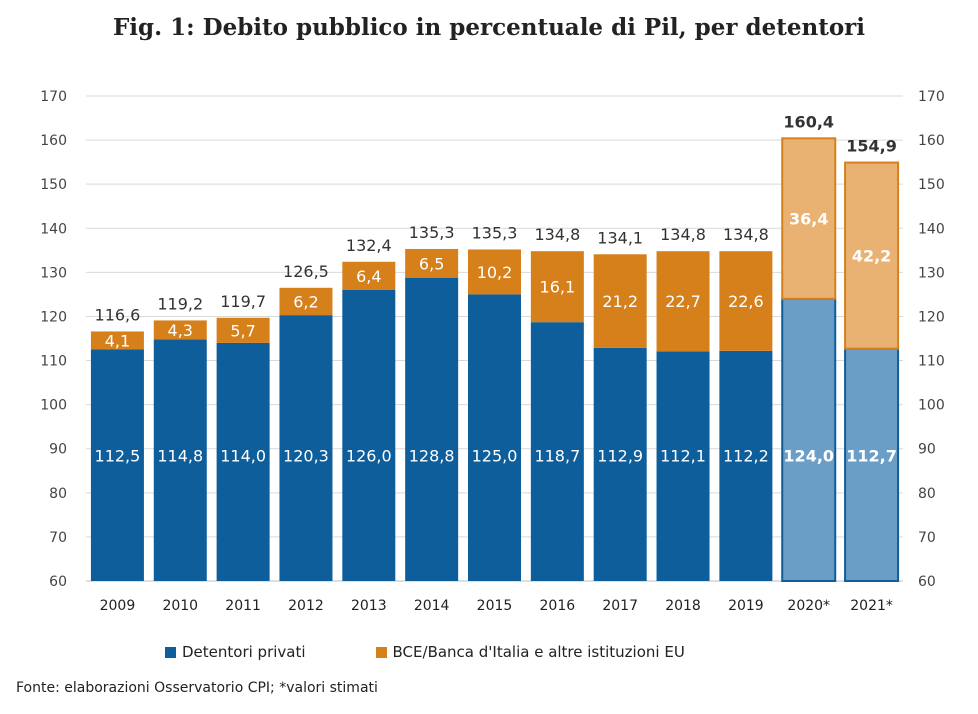 Image resolution: width=978 pixels, height=714 pixels. I want to click on y-tick-label-right: 80, so click(927, 494).